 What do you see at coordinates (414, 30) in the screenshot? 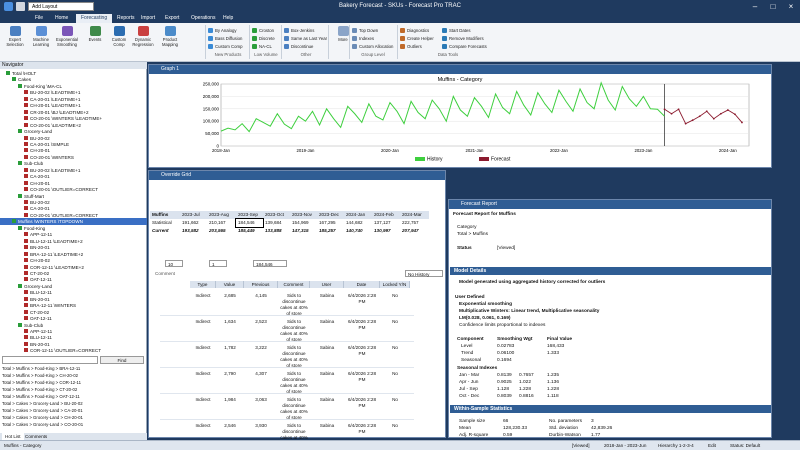
I see `data-tool-0: Diagnostics` at bounding box center [414, 30].